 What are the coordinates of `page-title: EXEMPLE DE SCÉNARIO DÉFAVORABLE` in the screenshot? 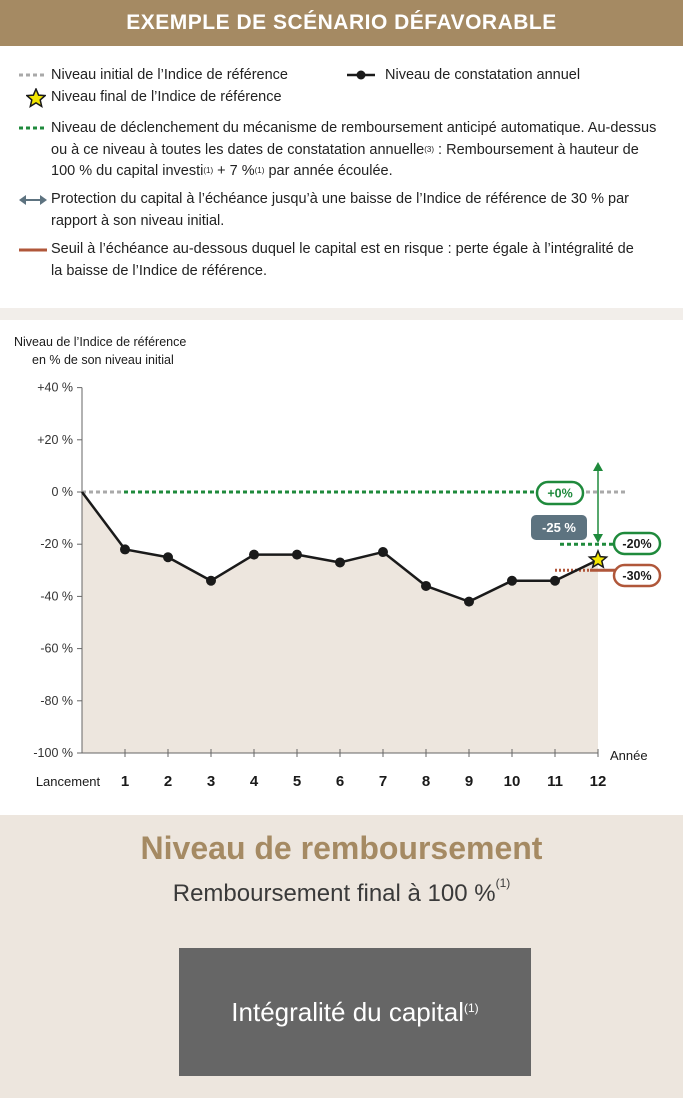 It's located at (341, 22).